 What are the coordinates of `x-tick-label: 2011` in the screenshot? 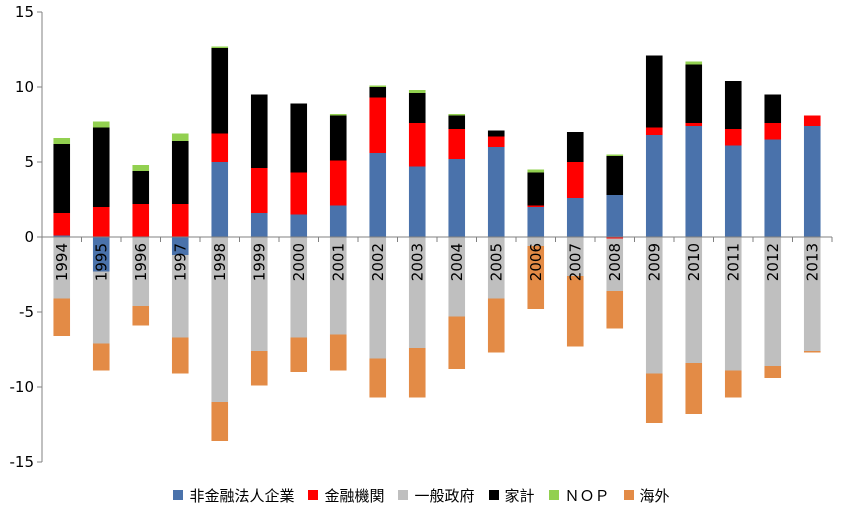 It's located at (733, 262).